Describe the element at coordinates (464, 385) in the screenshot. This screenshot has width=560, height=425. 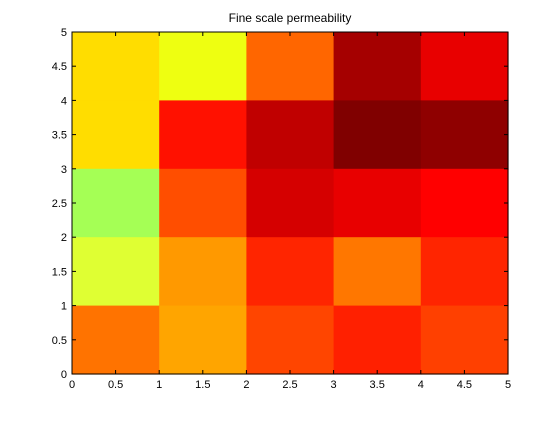
I see `x-tick-label: 4.5` at that location.